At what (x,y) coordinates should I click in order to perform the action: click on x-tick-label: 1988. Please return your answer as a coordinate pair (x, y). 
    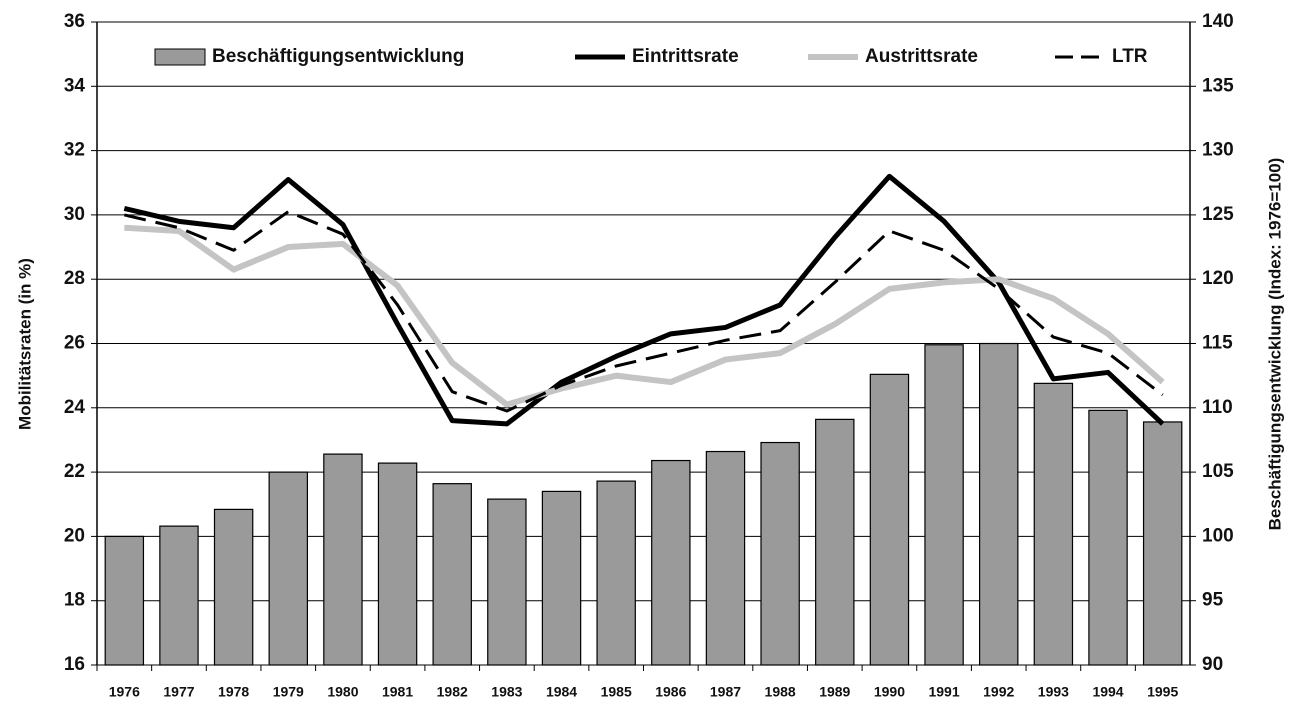
    Looking at the image, I should click on (780, 692).